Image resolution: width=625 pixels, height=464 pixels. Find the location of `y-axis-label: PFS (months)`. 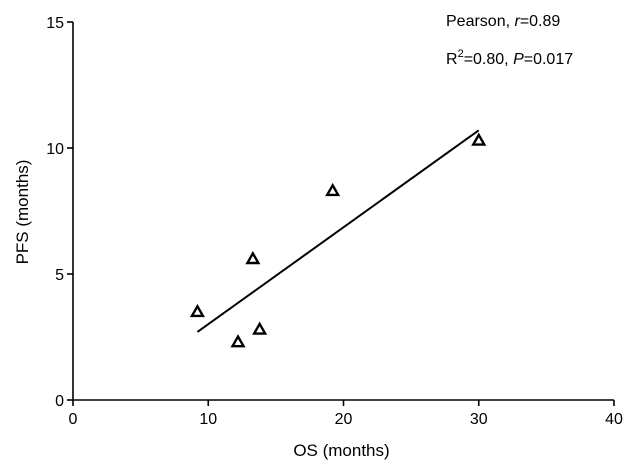

y-axis-label: PFS (months) is located at coordinates (22, 212).